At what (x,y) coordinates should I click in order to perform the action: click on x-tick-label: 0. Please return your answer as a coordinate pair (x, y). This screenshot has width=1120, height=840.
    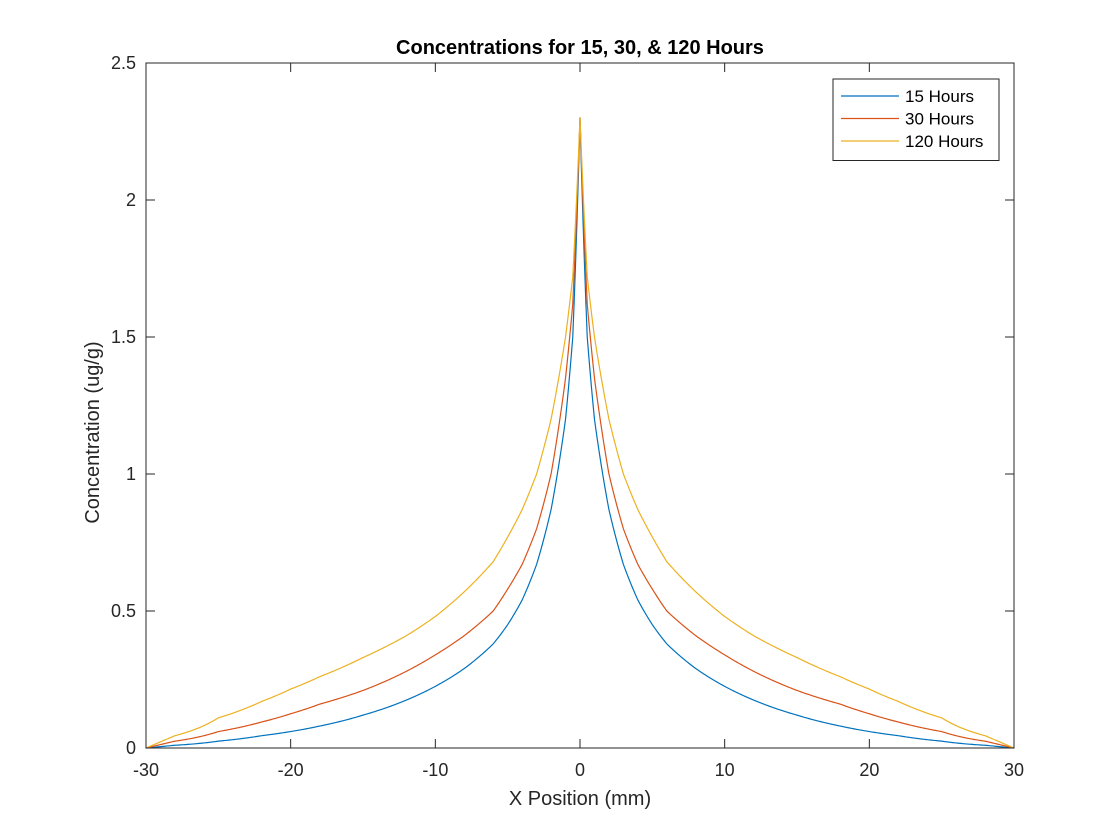
    Looking at the image, I should click on (580, 770).